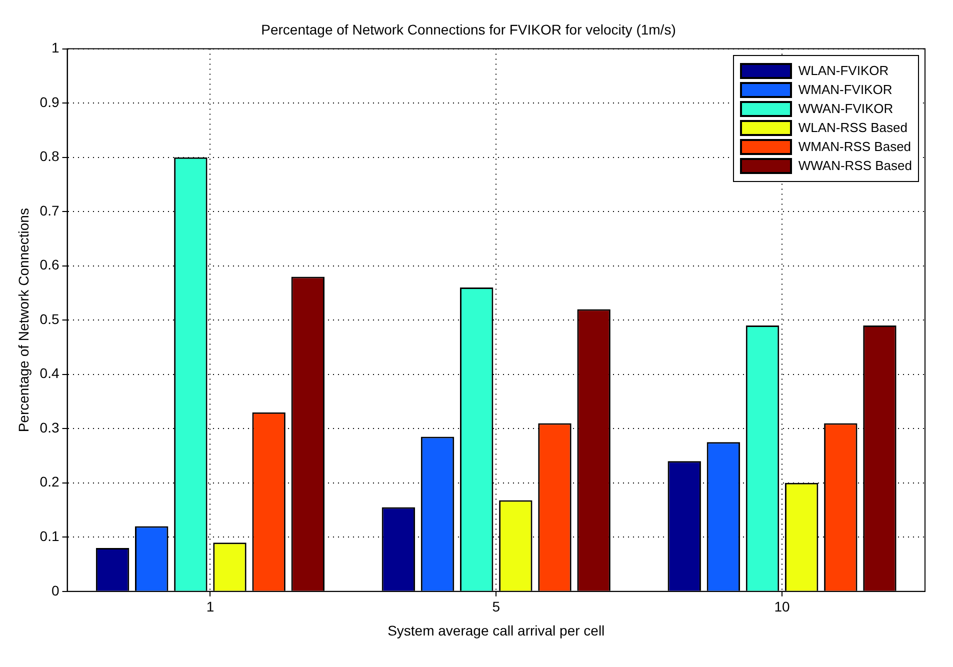  I want to click on legend-label: WLAN-FVIKOR, so click(843, 70).